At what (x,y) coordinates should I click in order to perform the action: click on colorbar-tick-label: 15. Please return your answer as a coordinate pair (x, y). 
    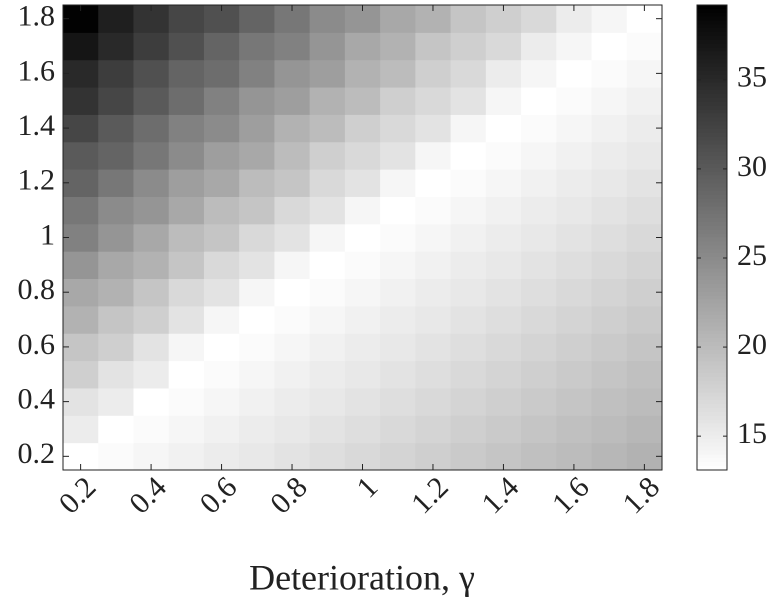
    Looking at the image, I should click on (752, 433).